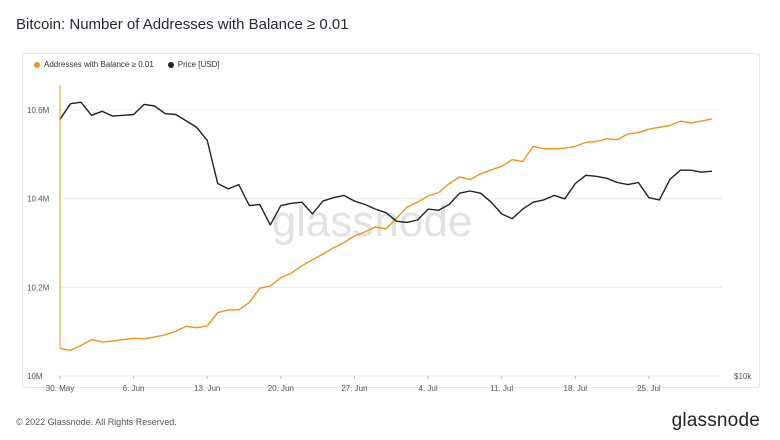  I want to click on watermark: glassnode, so click(372, 221).